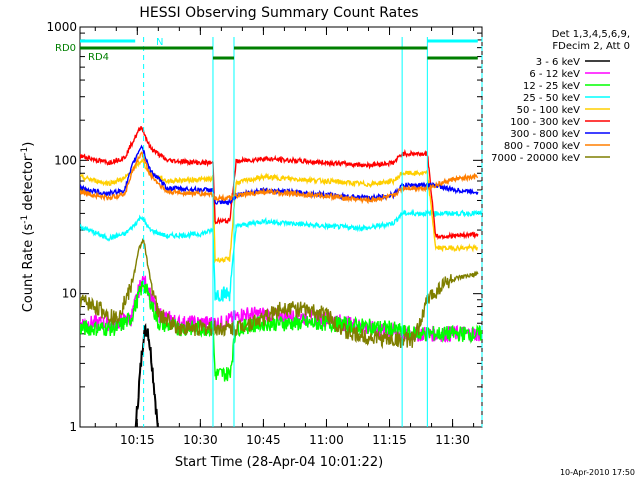 The height and width of the screenshot is (484, 640). What do you see at coordinates (542, 146) in the screenshot?
I see `legend-label: 800 - 7000 keV` at bounding box center [542, 146].